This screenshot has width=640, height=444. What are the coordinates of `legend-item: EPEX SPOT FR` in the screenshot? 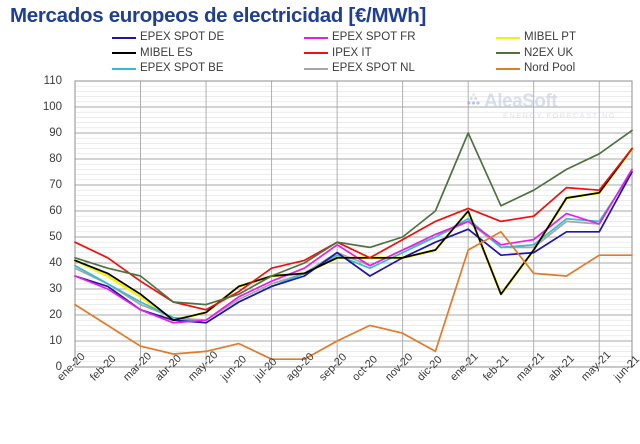 It's located at (400, 38).